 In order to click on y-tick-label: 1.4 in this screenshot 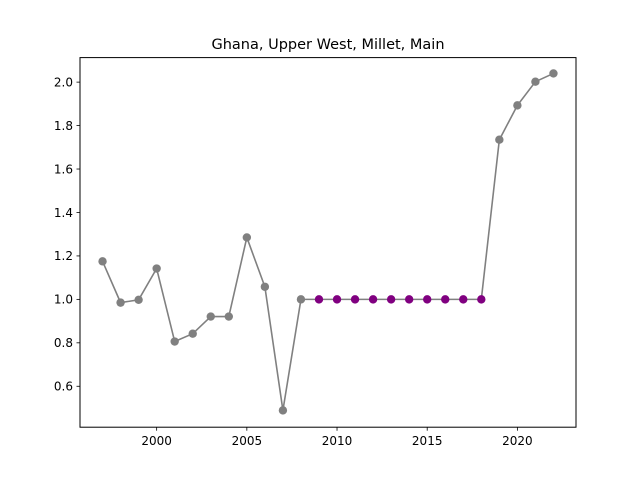, I will do `click(63, 213)`.